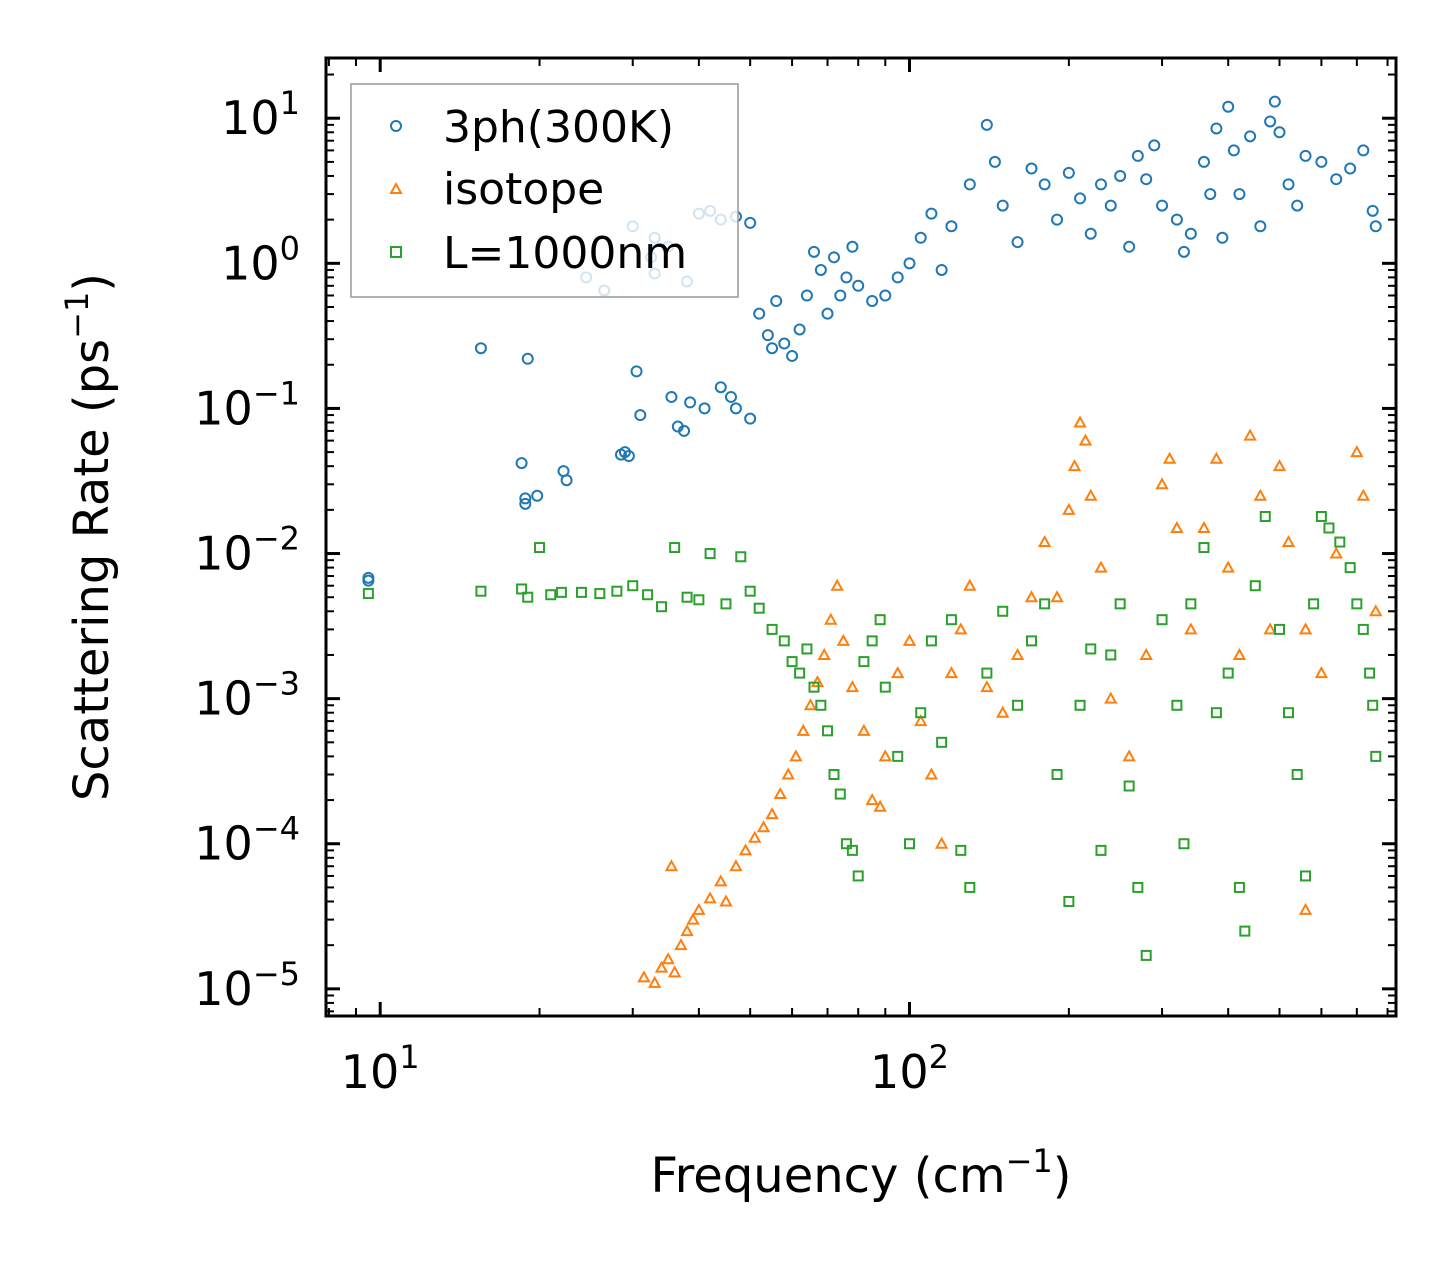 This screenshot has width=1455, height=1265. What do you see at coordinates (544, 190) in the screenshot?
I see `legend-box` at bounding box center [544, 190].